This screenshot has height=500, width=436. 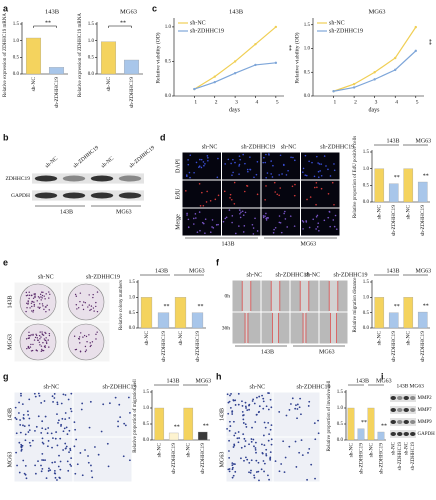 What do you see at coordinates (178, 222) in the screenshot?
I see `row-label: Merge` at bounding box center [178, 222].